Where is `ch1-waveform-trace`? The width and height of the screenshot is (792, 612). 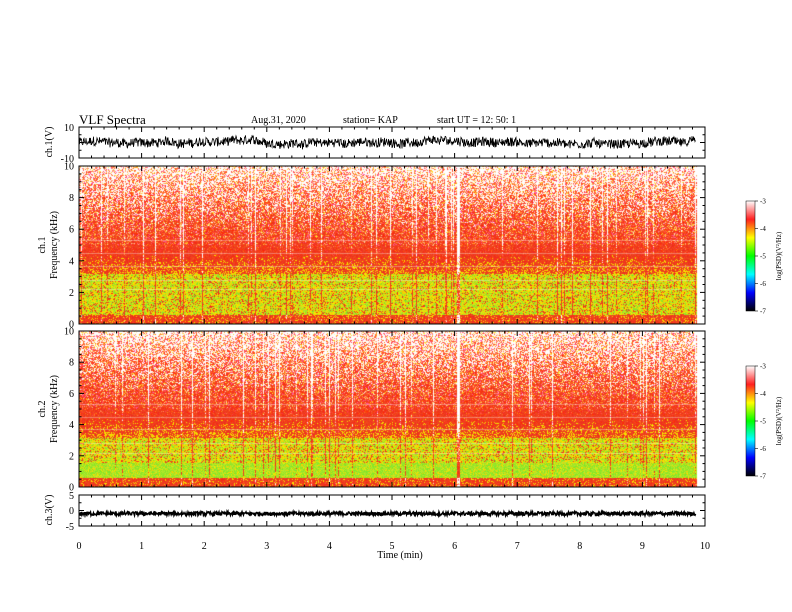 ch1-waveform-trace is located at coordinates (387, 142).